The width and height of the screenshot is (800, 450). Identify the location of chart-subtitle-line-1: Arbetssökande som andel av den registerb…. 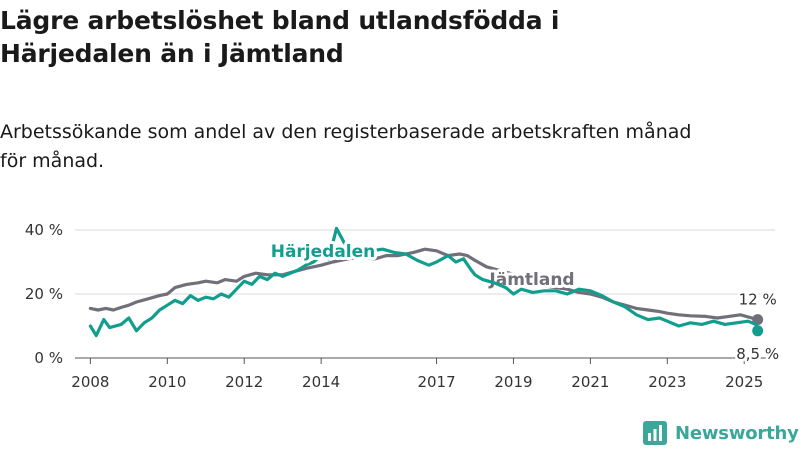
(346, 132).